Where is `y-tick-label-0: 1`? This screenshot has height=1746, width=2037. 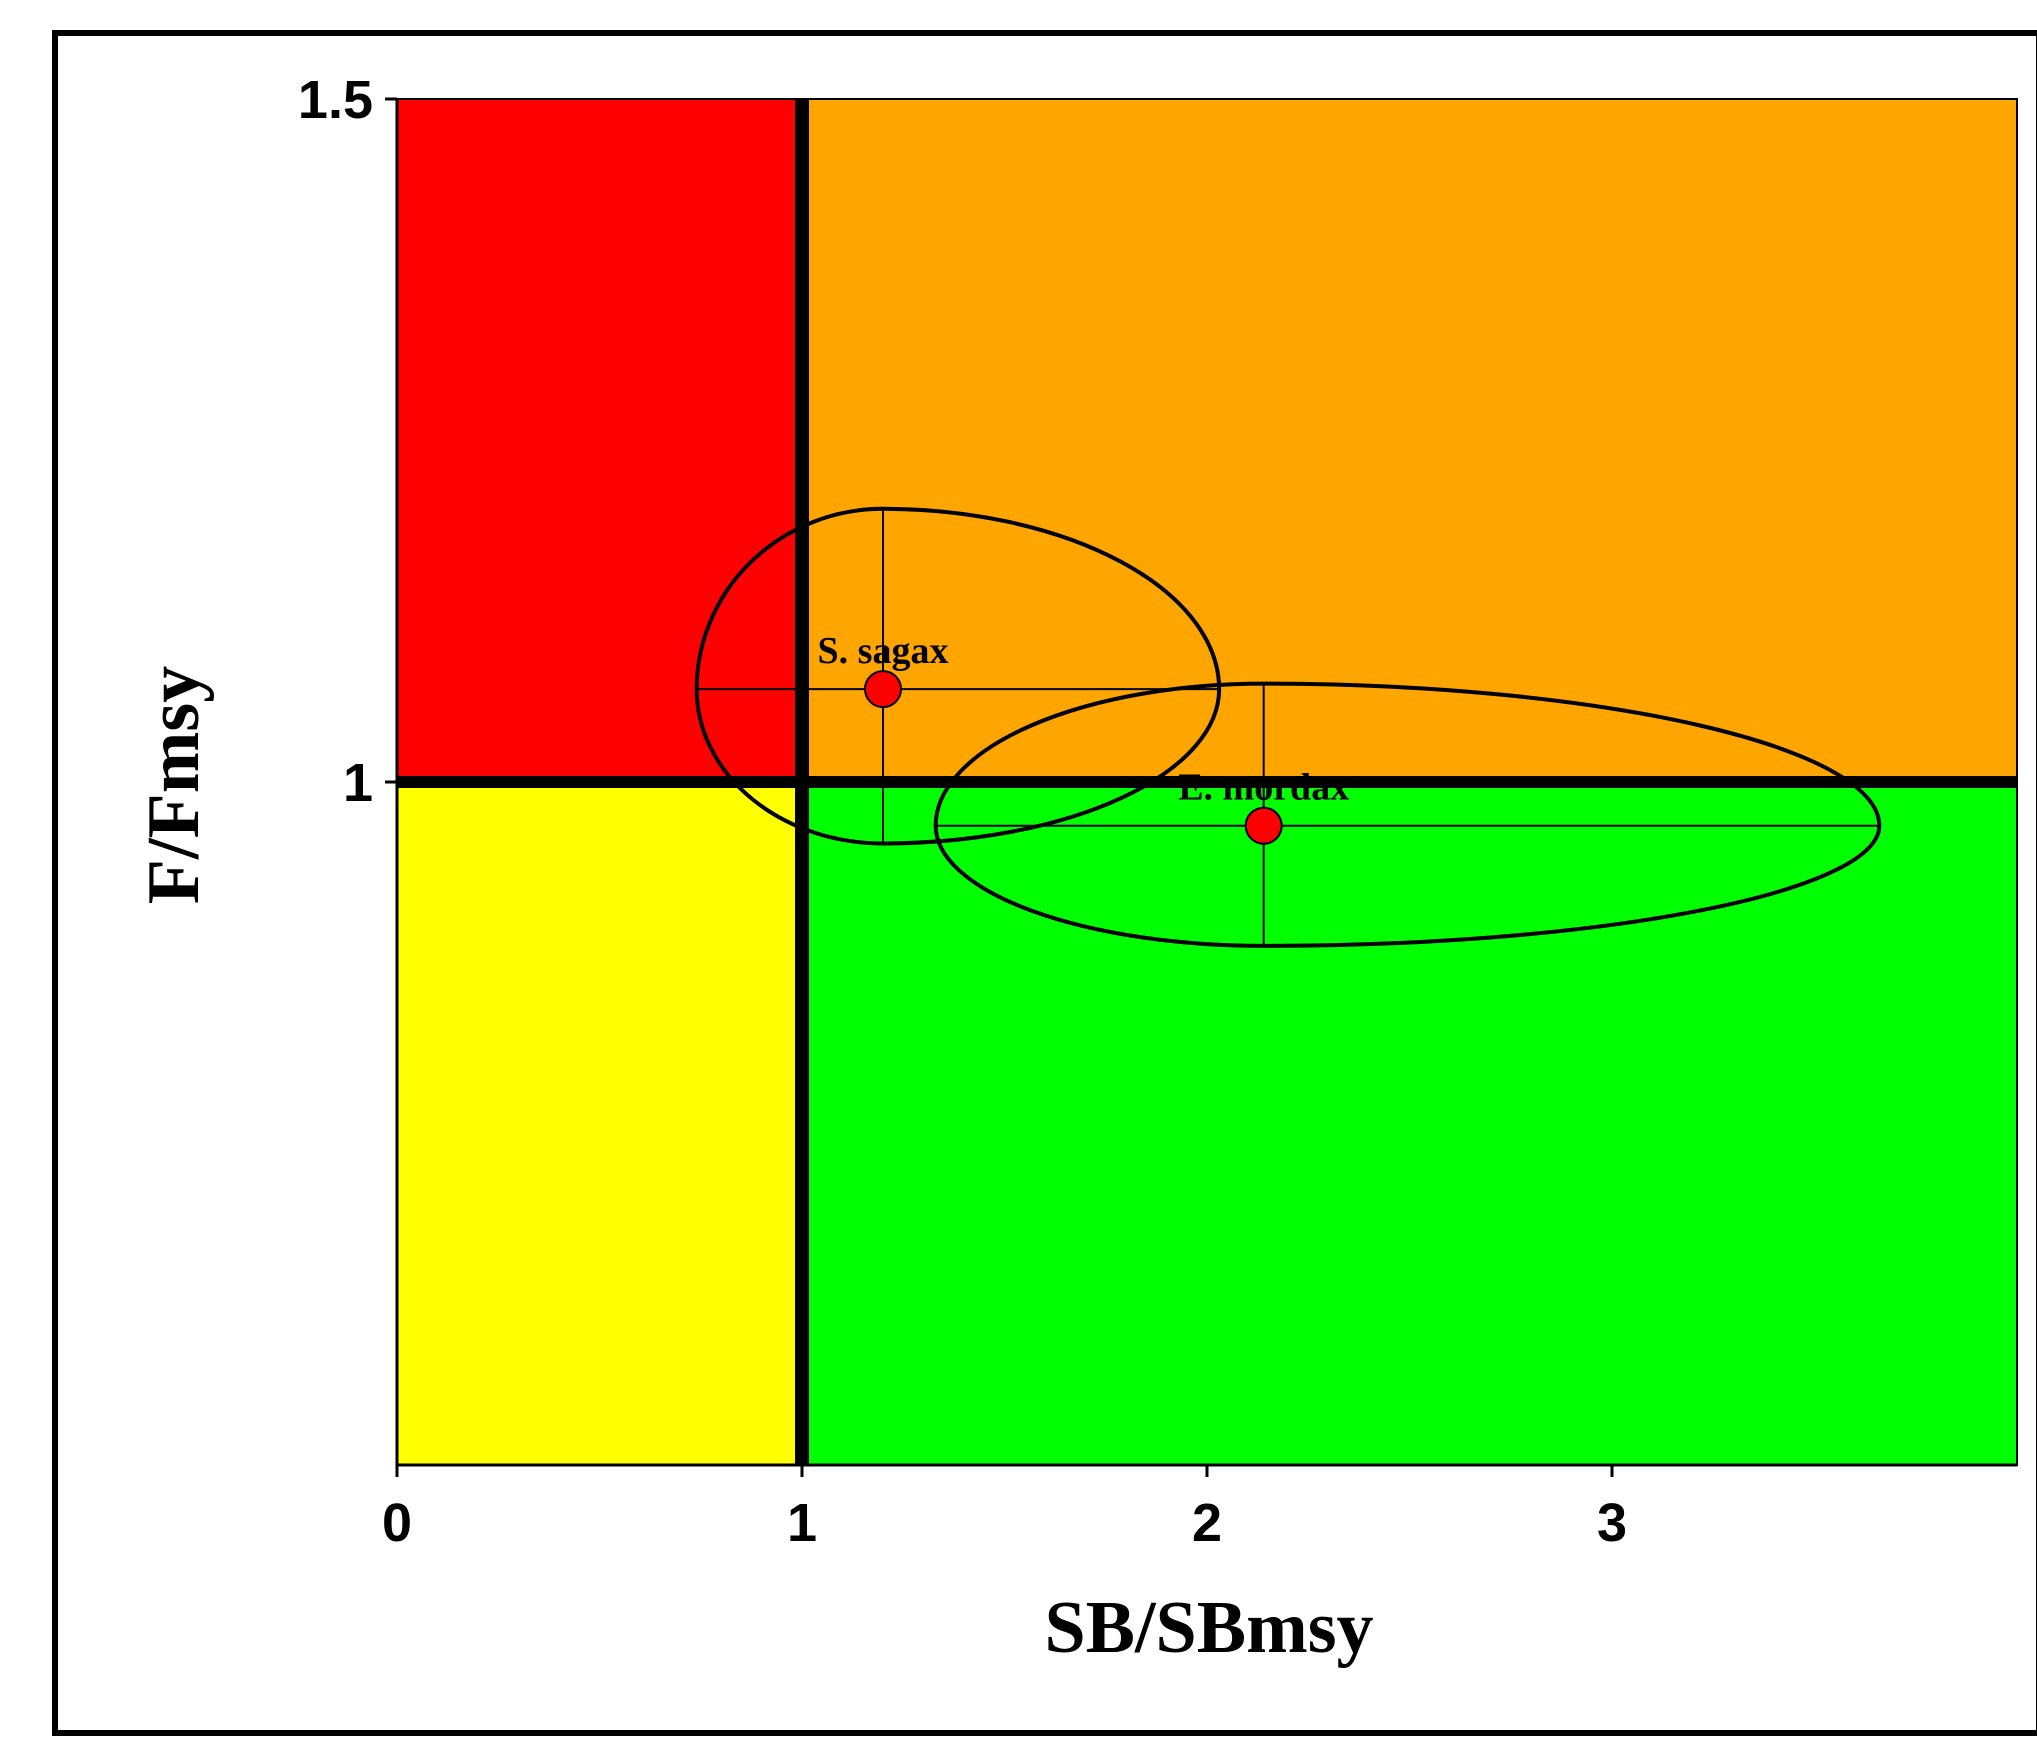 y-tick-label-0: 1 is located at coordinates (358, 783).